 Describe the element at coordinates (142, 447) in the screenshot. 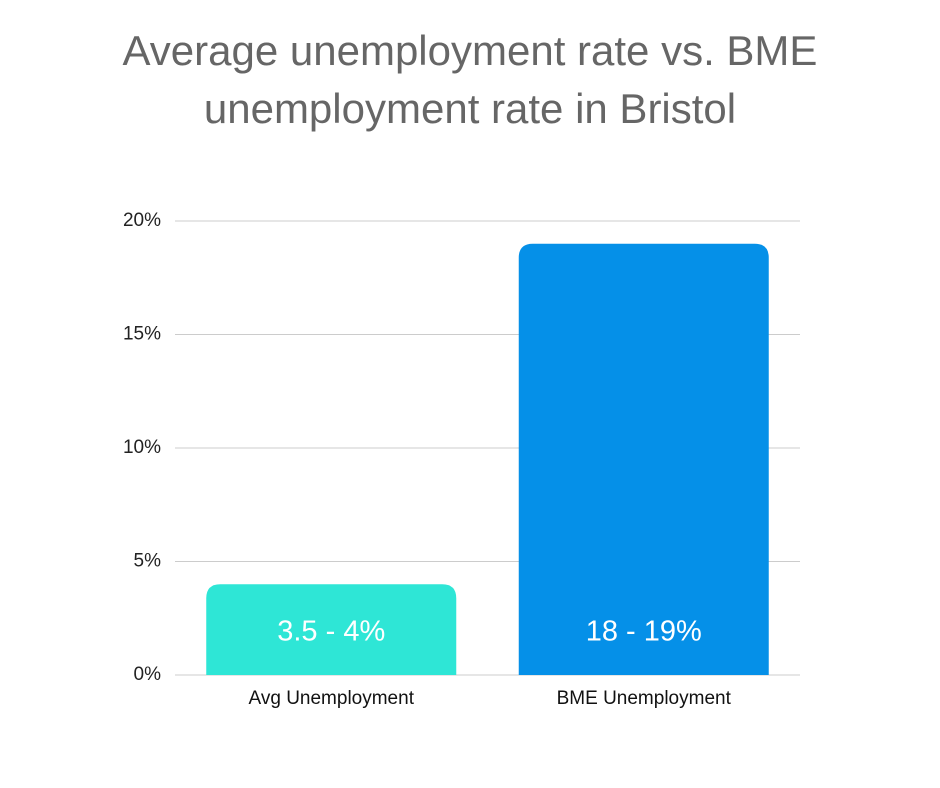

I see `y-tick-label: 10%` at that location.